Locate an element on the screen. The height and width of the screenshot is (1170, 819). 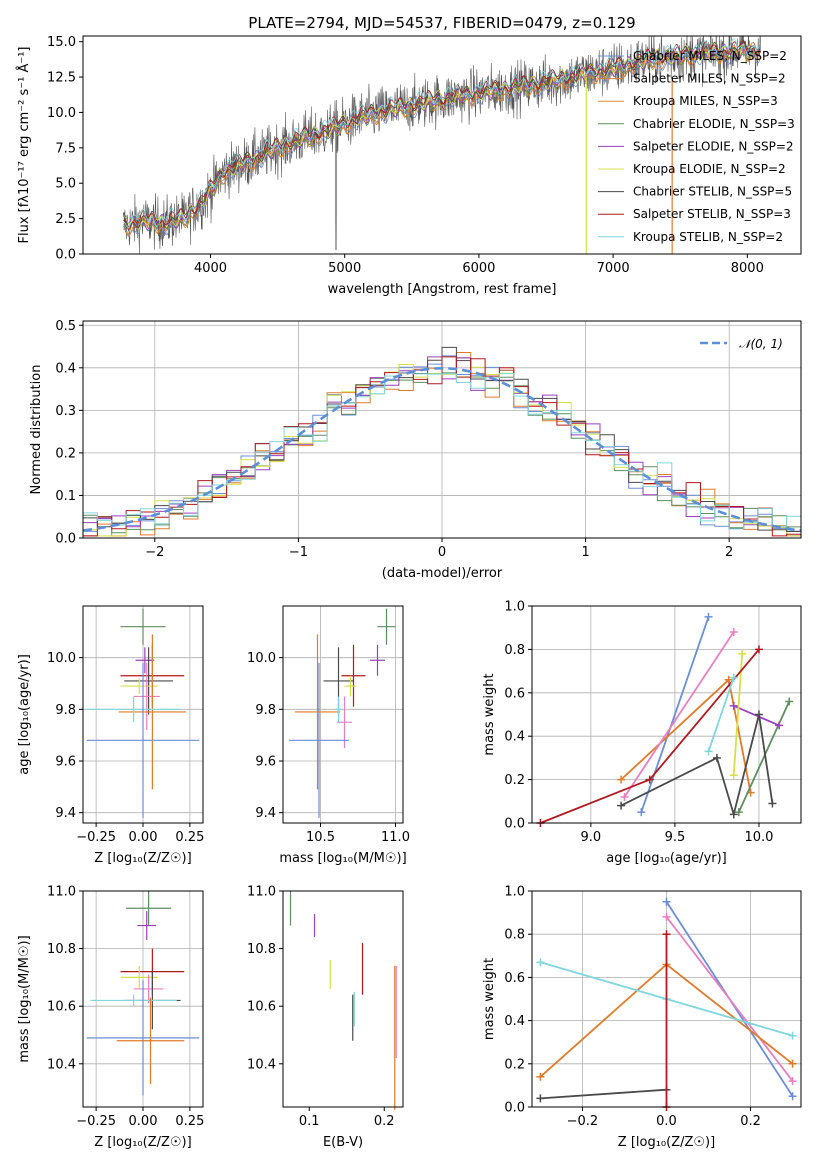
legend-label: Kroupa MILES, N_SSP=3 is located at coordinates (705, 101).